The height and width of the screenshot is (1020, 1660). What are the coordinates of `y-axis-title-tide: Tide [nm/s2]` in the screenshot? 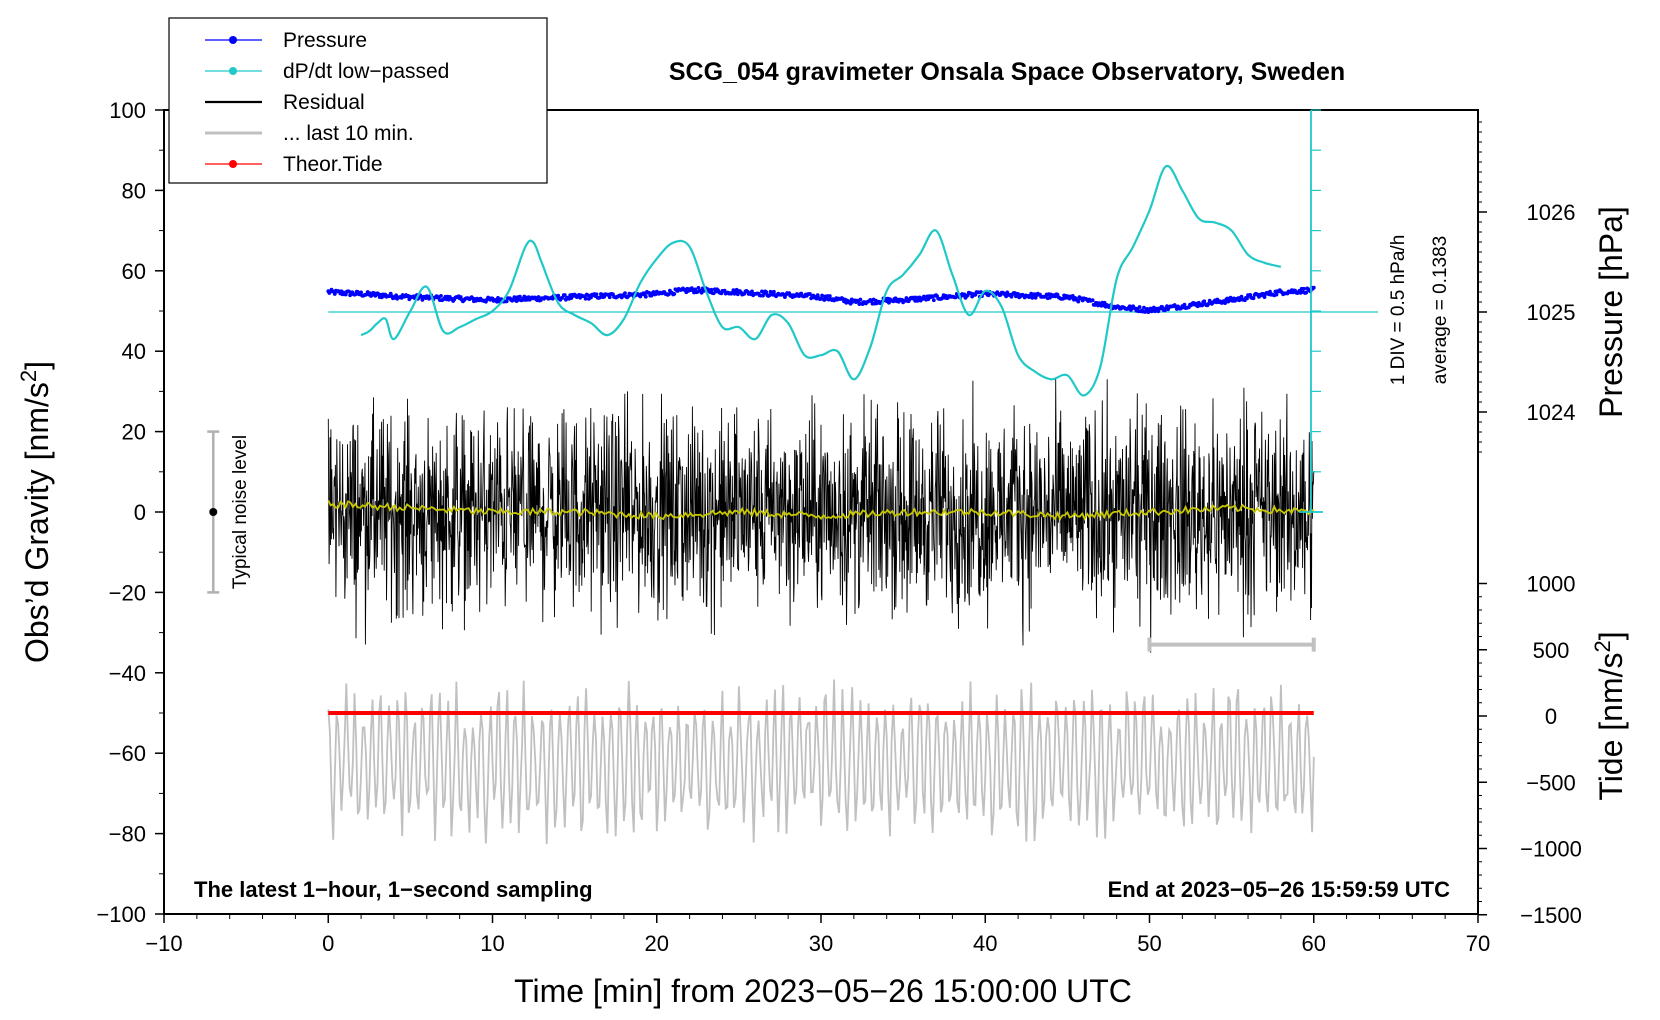 It's located at (1609, 715).